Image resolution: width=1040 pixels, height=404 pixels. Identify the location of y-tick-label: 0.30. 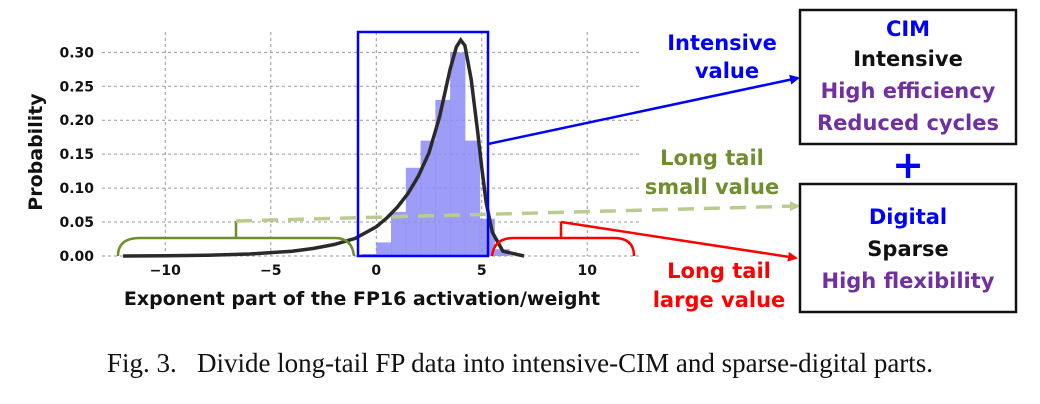
(76, 53).